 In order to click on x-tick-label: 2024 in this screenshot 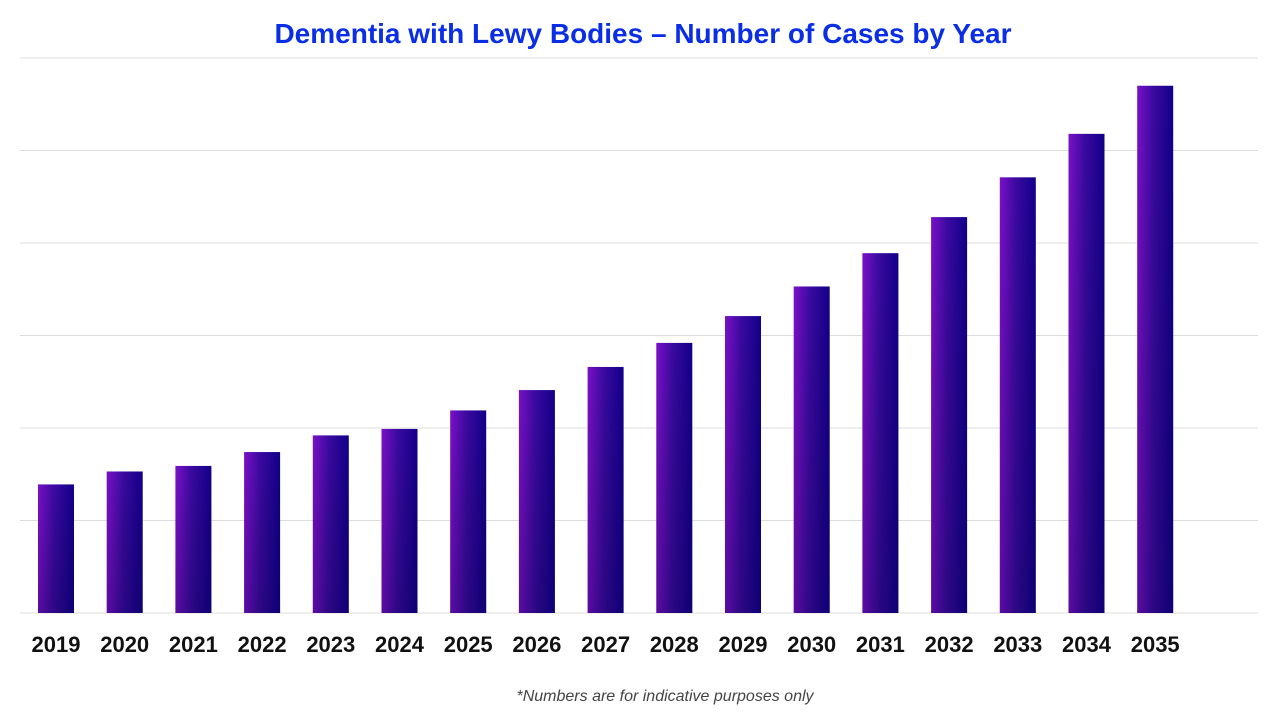, I will do `click(400, 644)`.